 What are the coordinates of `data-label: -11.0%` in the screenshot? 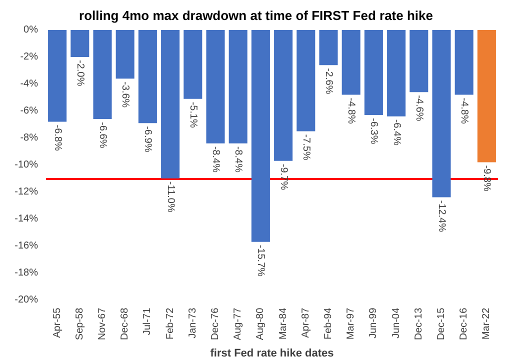 It's located at (170, 196).